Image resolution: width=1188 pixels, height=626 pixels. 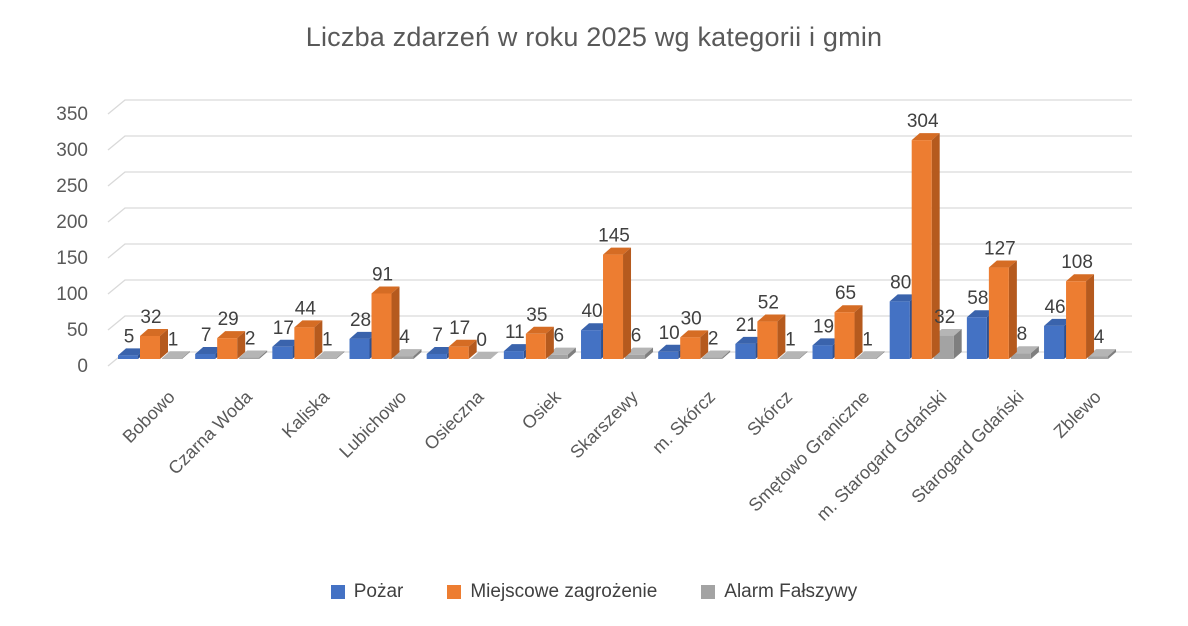 I want to click on bar-miejscowe-zagrozenie-kaliska-top, so click(x=308, y=324).